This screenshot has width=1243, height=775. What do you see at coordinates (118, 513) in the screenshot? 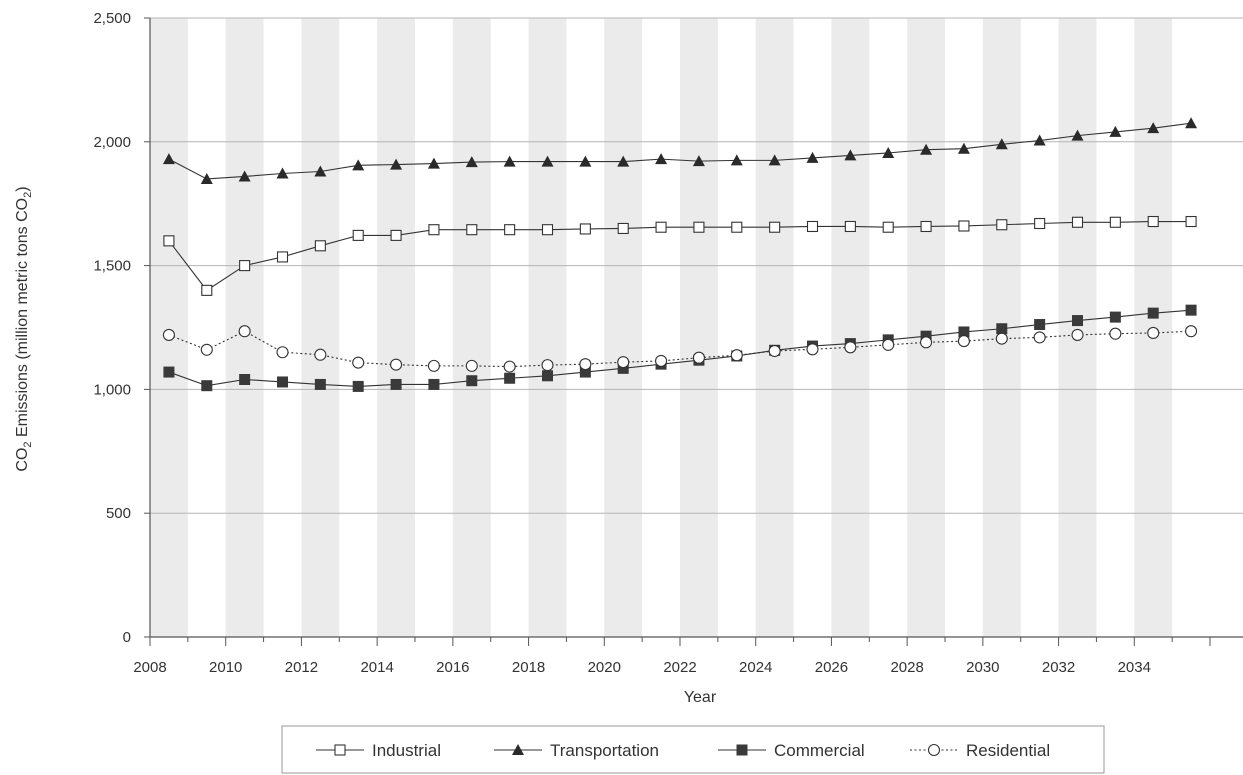
I see `y-tick-label: 500` at bounding box center [118, 513].